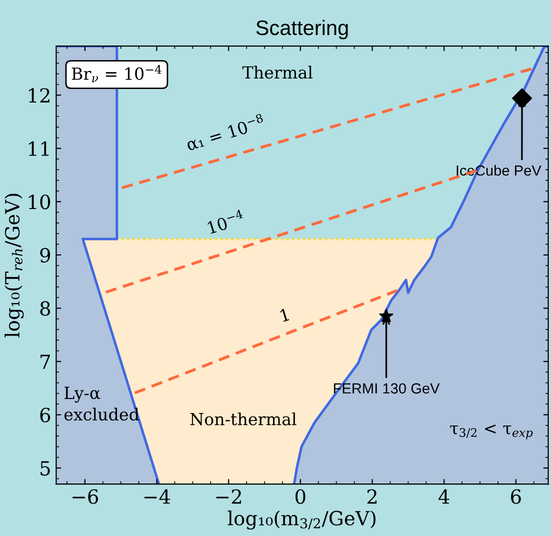  What do you see at coordinates (45, 308) in the screenshot?
I see `y-tick-label: 8` at bounding box center [45, 308].